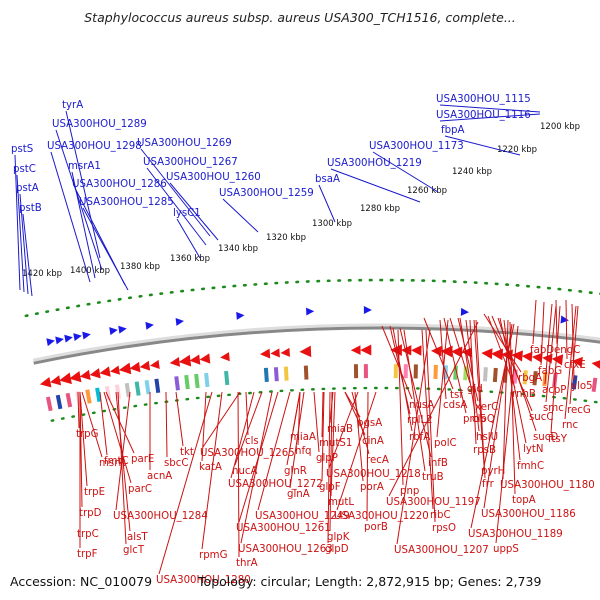 This screenshot has height=600, width=600. Describe the element at coordinates (335, 443) in the screenshot. I see `reverse-gene-label: mutS1` at that location.